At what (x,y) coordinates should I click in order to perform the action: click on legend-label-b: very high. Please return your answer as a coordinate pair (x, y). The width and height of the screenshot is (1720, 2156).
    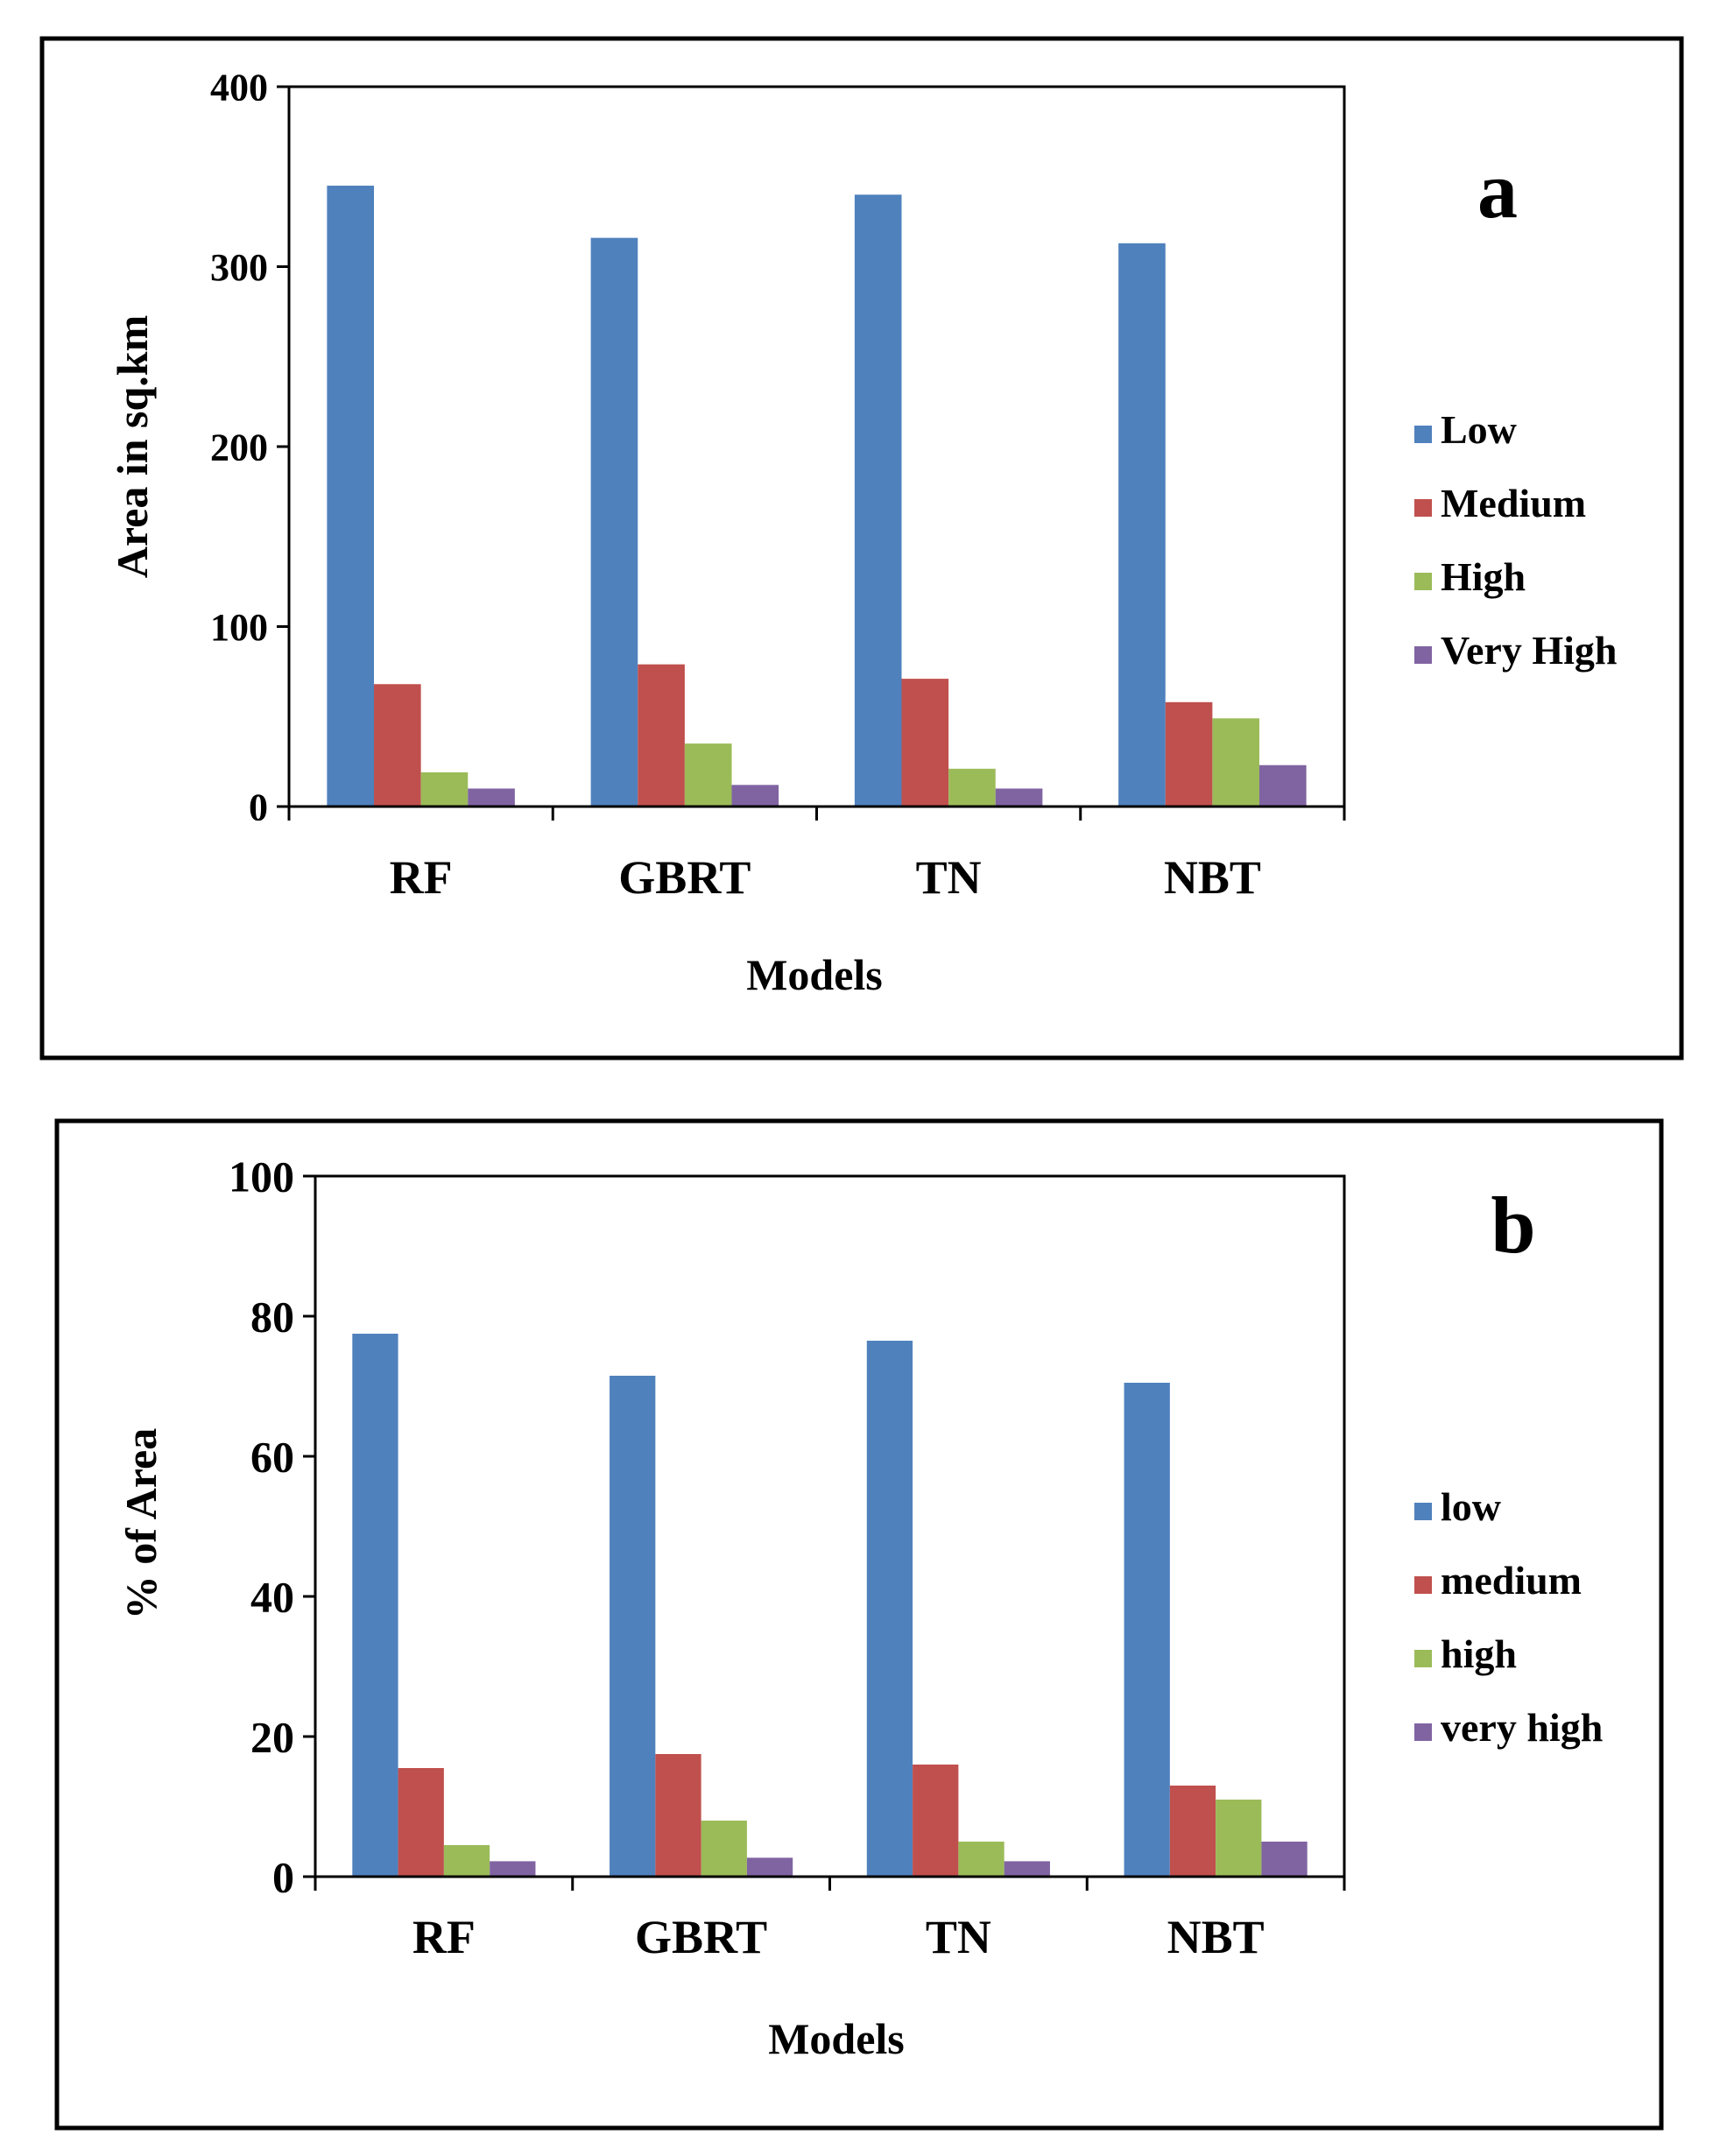
    Looking at the image, I should click on (1522, 1728).